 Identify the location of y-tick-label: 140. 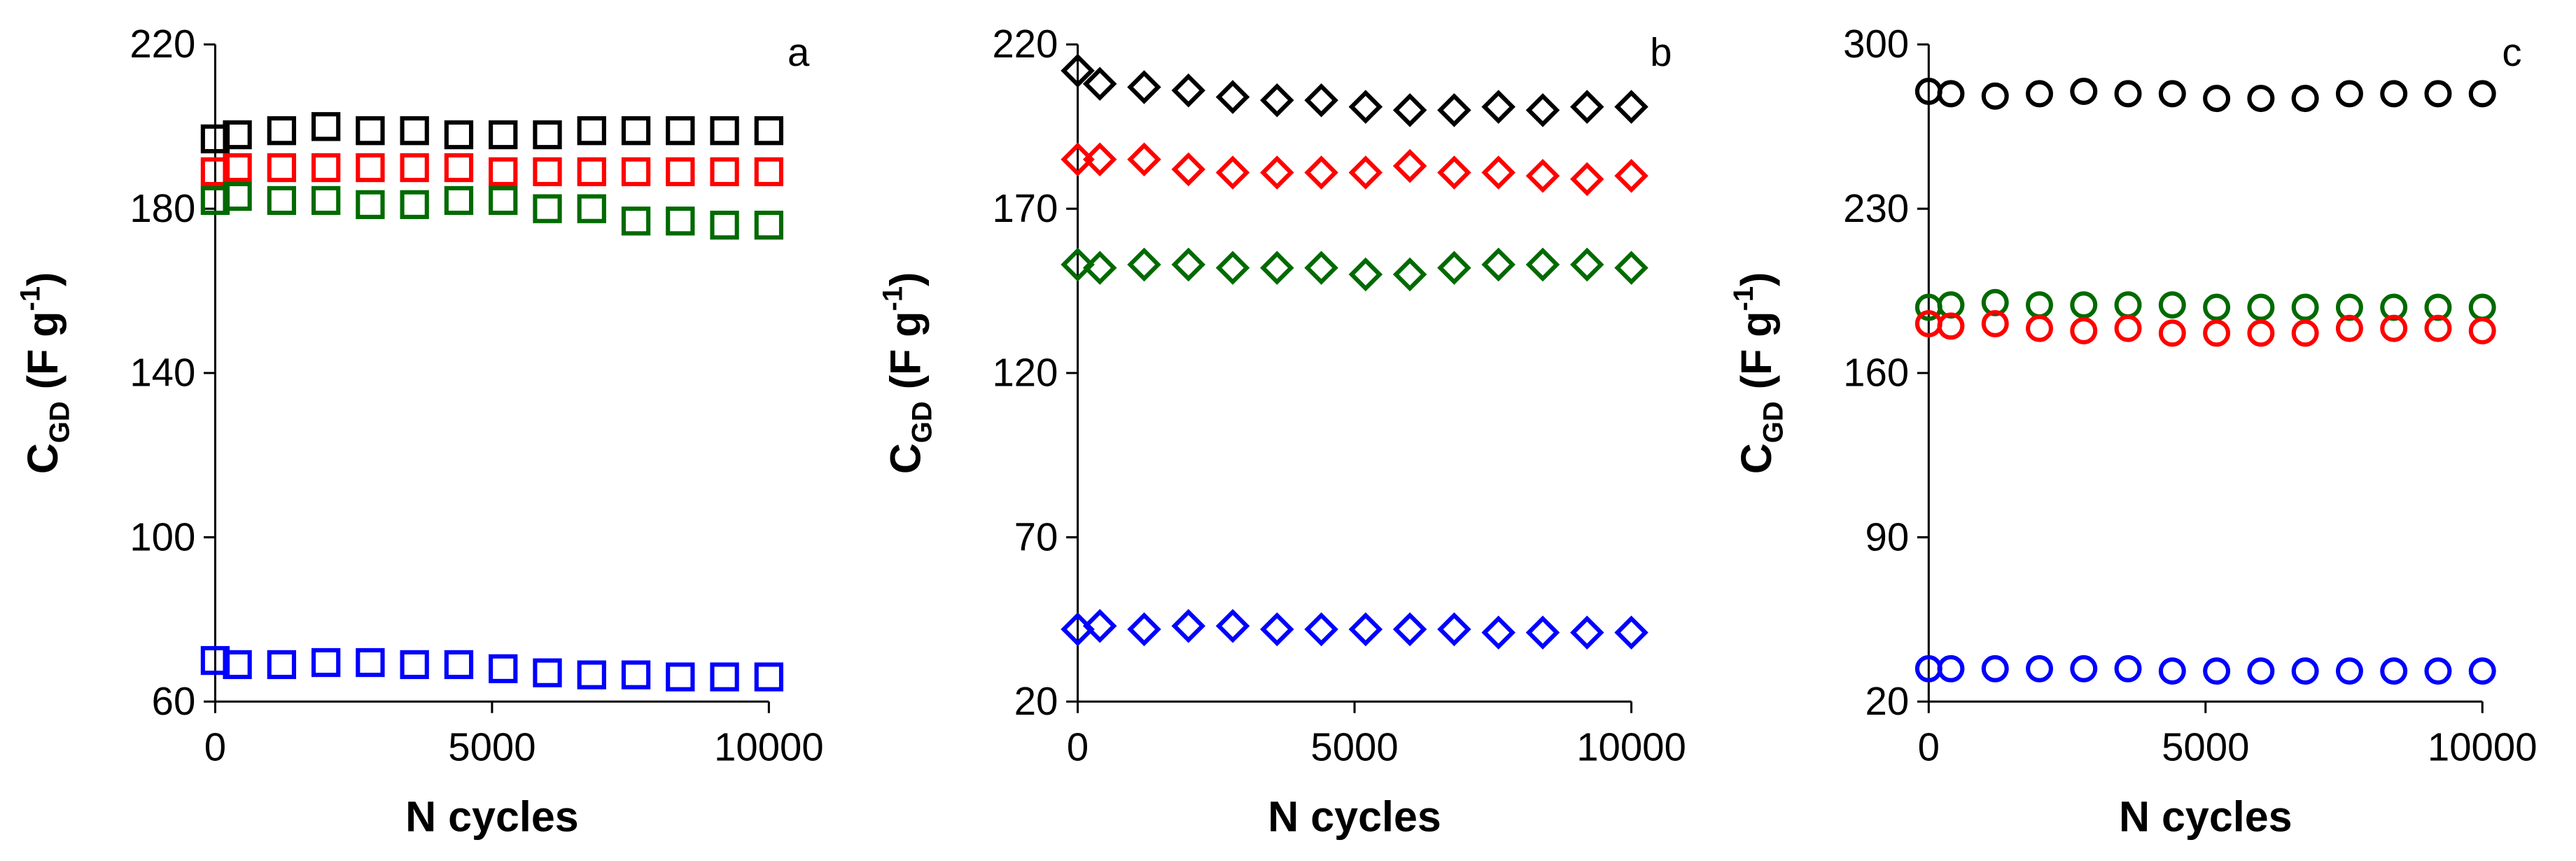
(162, 373).